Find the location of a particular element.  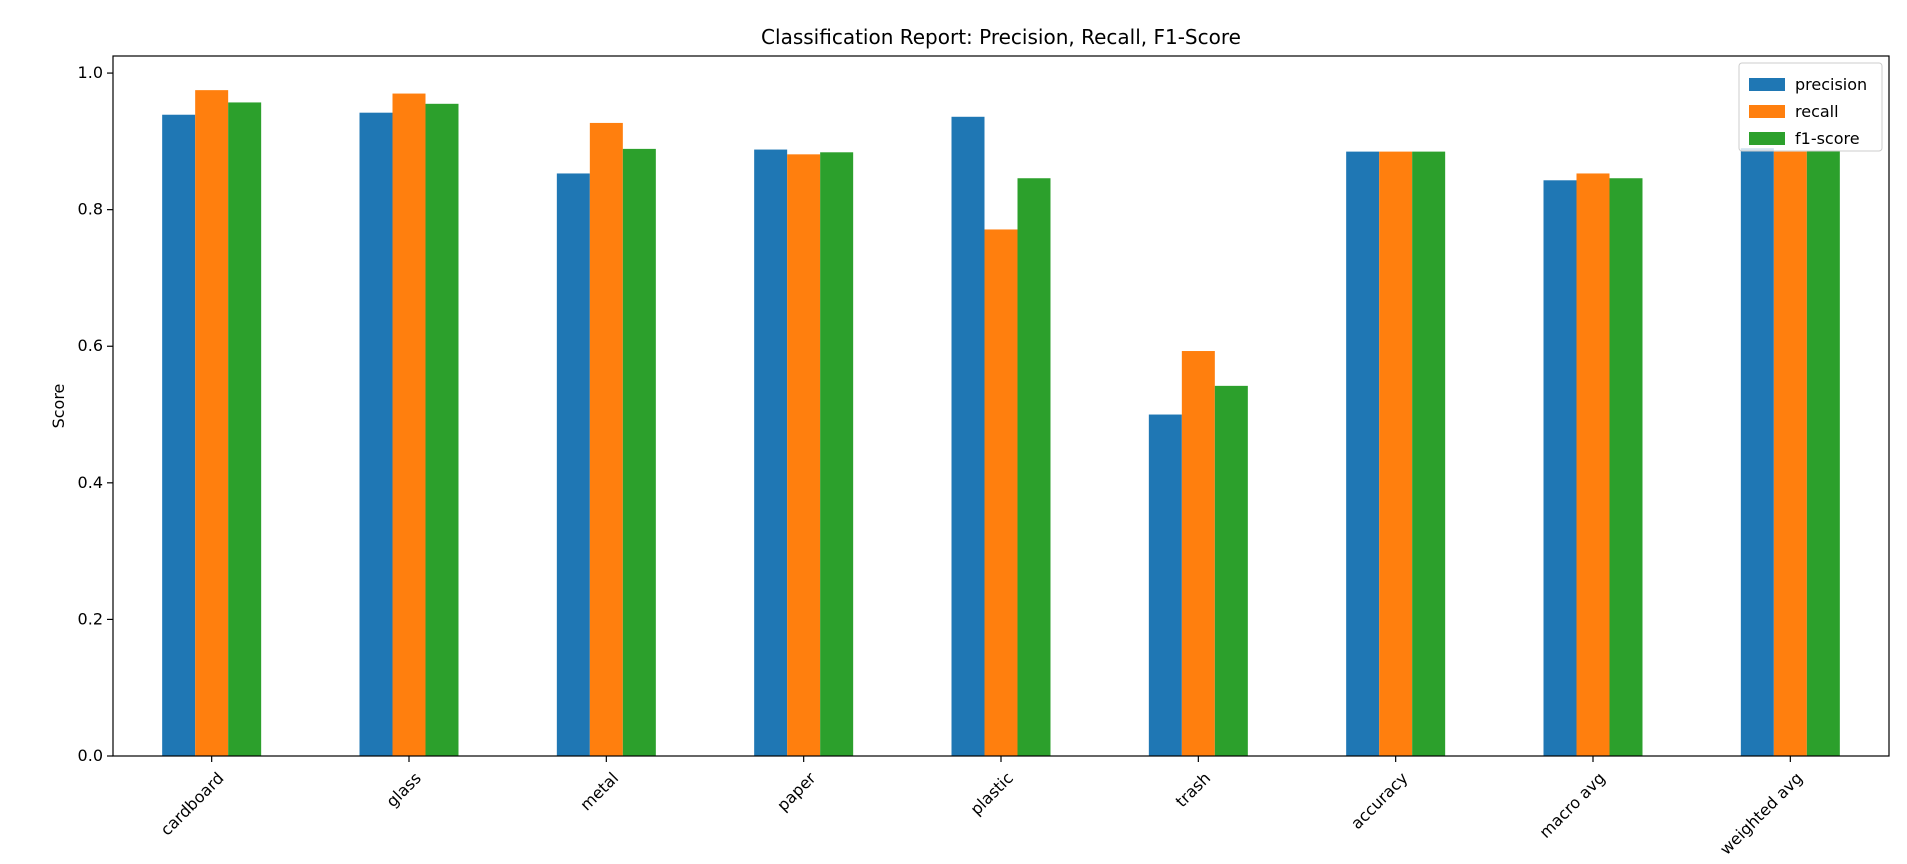

y-axis-label: Score is located at coordinates (58, 406).